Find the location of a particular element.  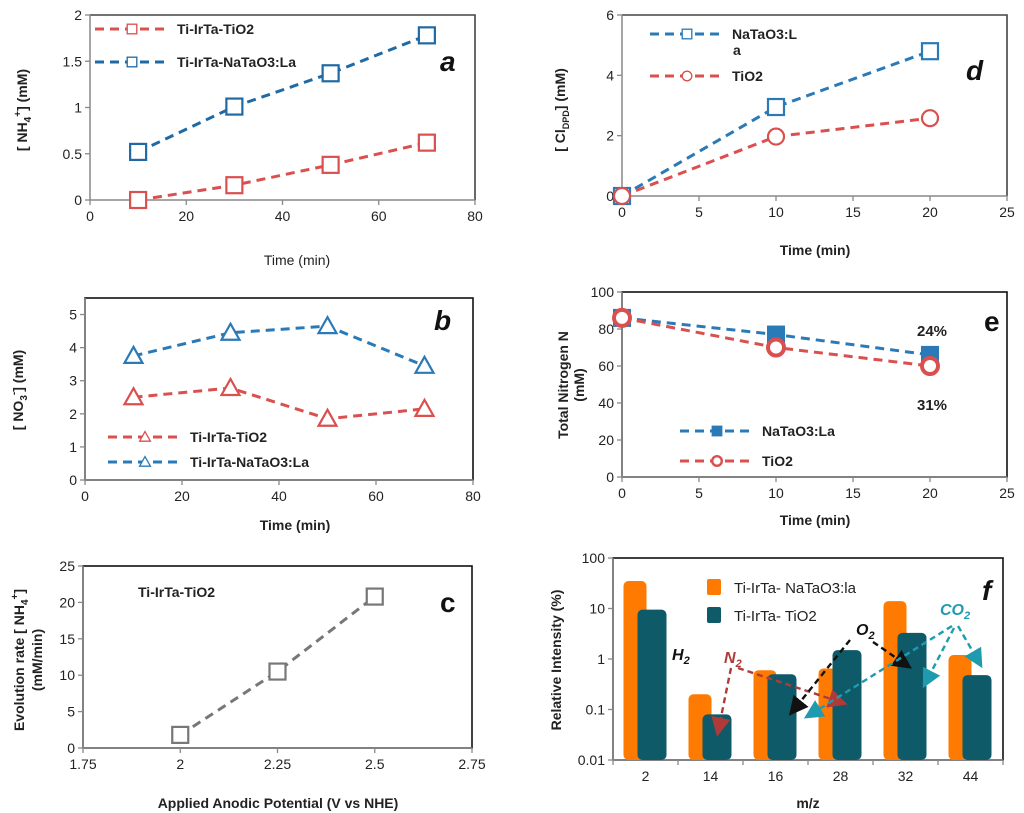

y-tick-label: 40 is located at coordinates (606, 403).